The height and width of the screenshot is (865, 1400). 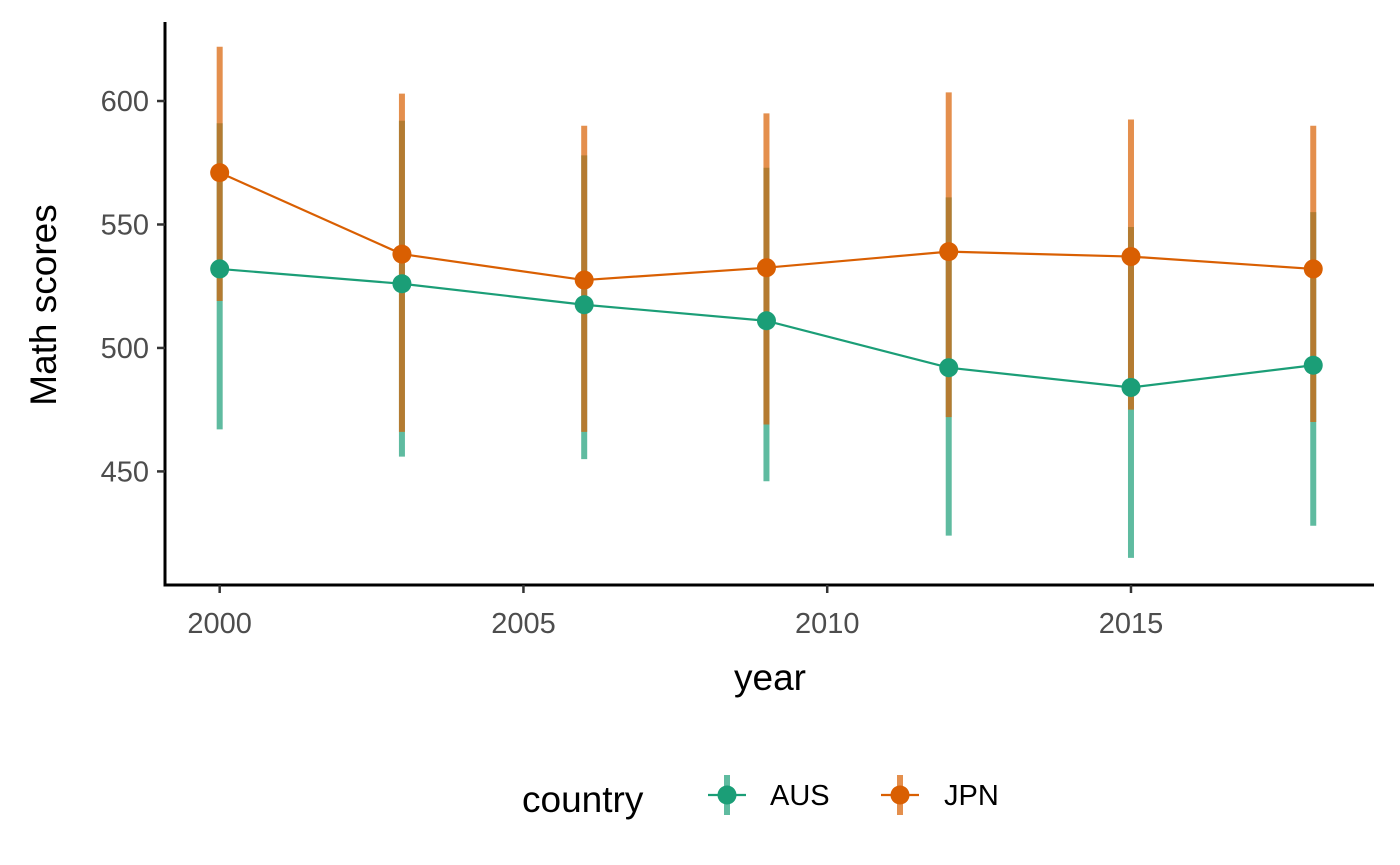 I want to click on y-tick-label: 500, so click(x=125, y=349).